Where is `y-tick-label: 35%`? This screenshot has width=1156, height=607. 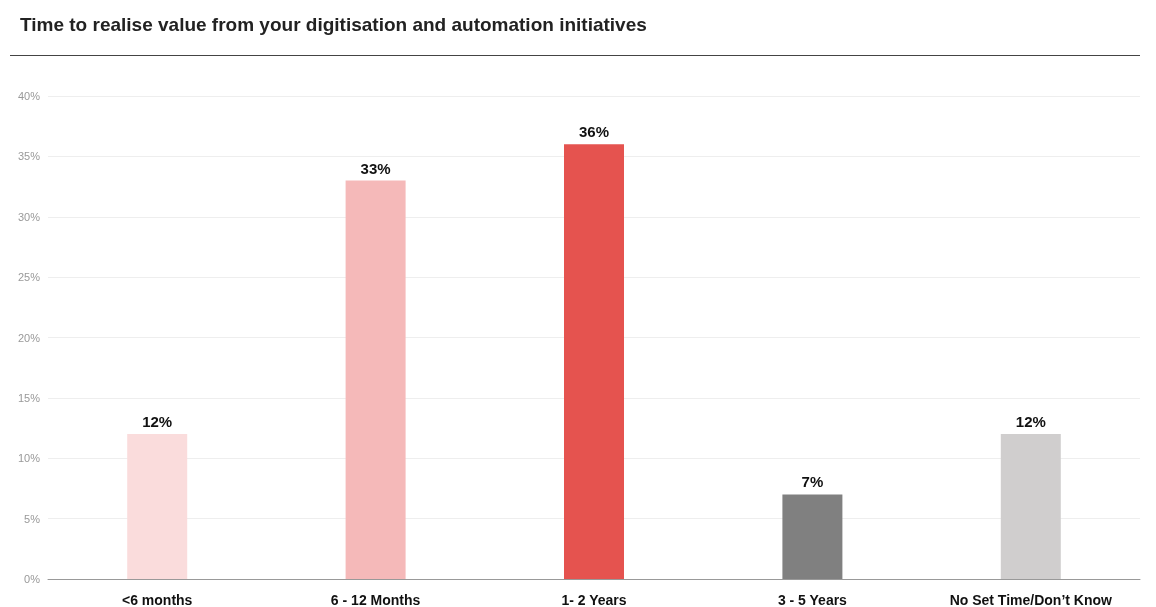 y-tick-label: 35% is located at coordinates (29, 156).